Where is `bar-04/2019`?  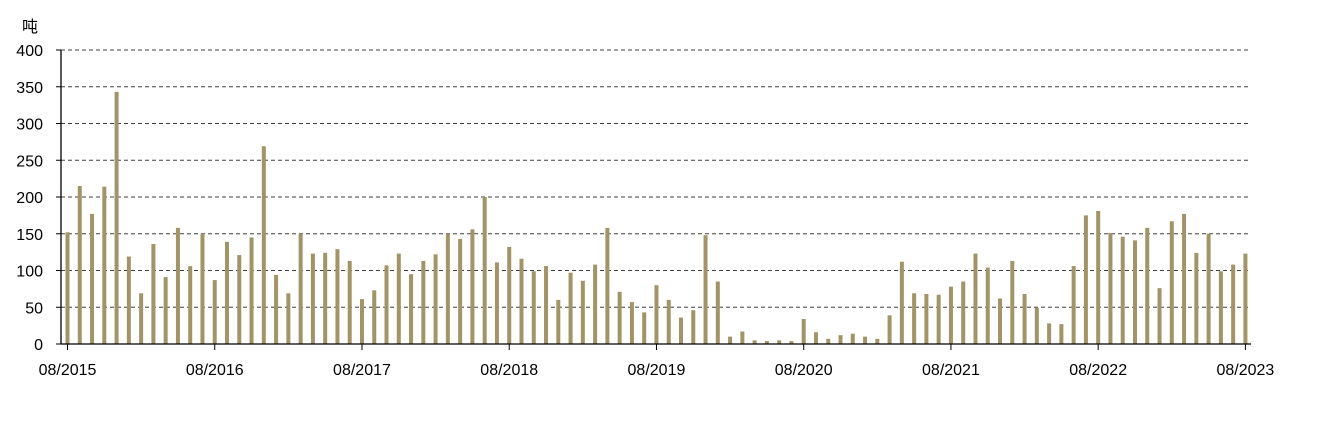 bar-04/2019 is located at coordinates (607, 285).